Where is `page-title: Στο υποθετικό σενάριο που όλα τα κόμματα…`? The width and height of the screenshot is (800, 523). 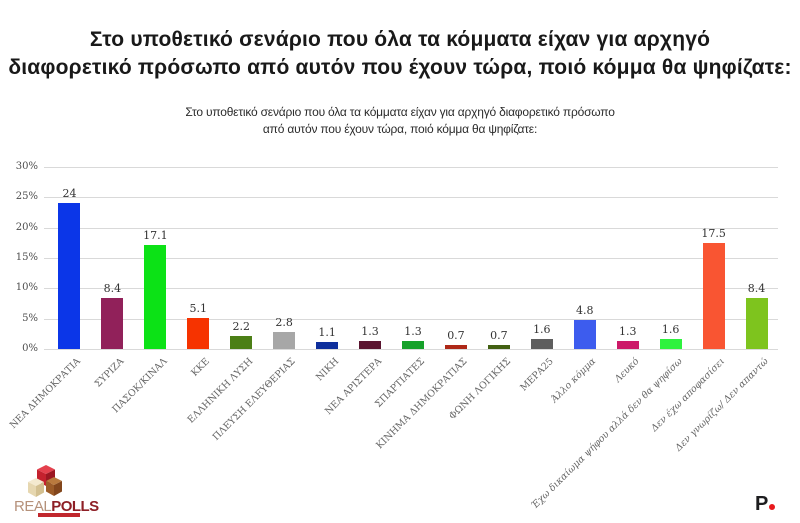
page-title: Στο υποθετικό σενάριο που όλα τα κόμματα… is located at coordinates (400, 54).